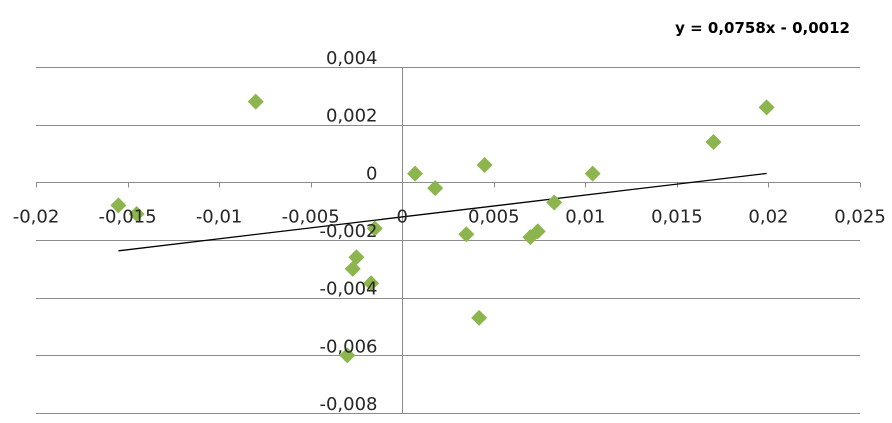  I want to click on trendline-equation: y = 0,0758x - 0,0012, so click(762, 28).